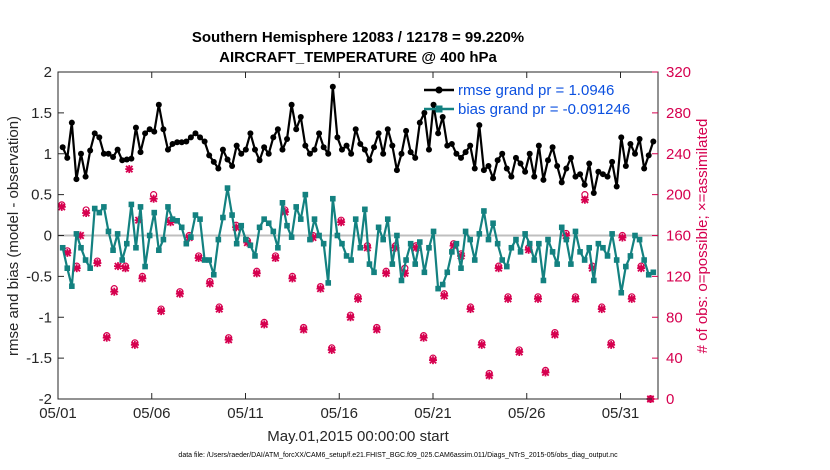 This screenshot has width=830, height=470. Describe the element at coordinates (439, 90) in the screenshot. I see `legend-rmse-marker` at that location.